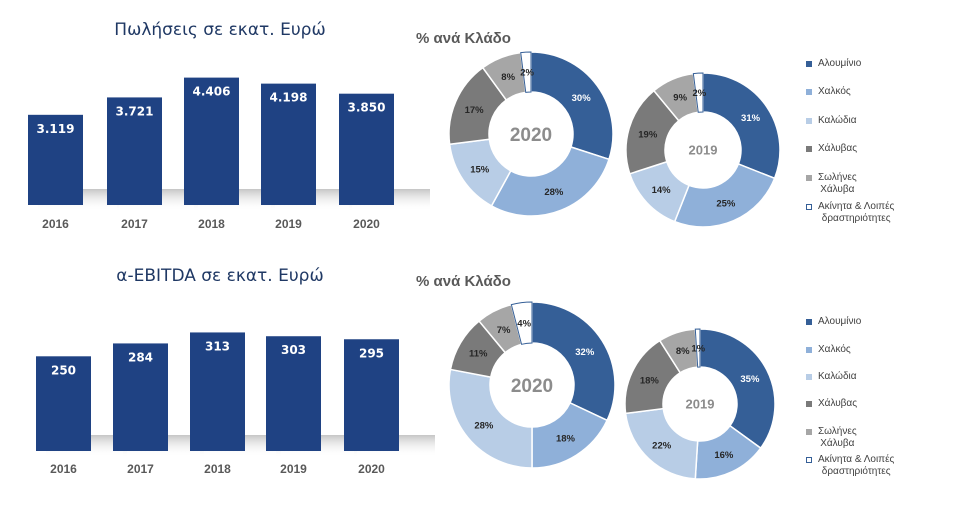 This screenshot has height=524, width=964. I want to click on ebitda-donut-title: % ανά Κλάδο, so click(463, 281).